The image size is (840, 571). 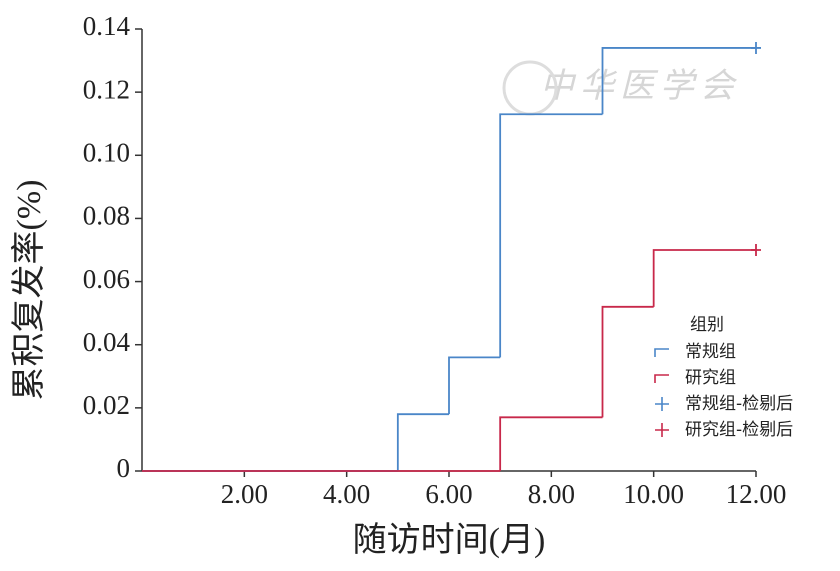 I want to click on y-tick-label: 0.14, so click(x=107, y=26).